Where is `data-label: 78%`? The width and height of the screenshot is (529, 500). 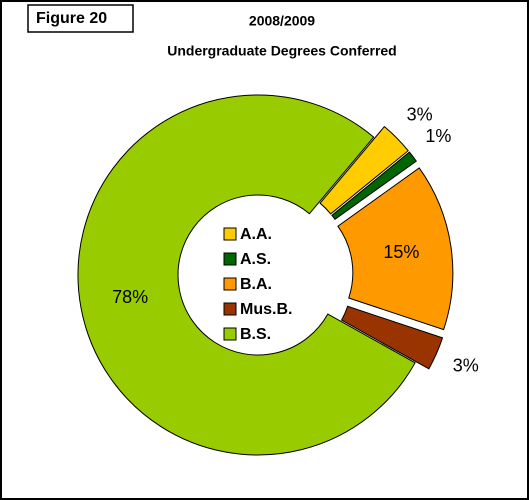 data-label: 78% is located at coordinates (130, 297).